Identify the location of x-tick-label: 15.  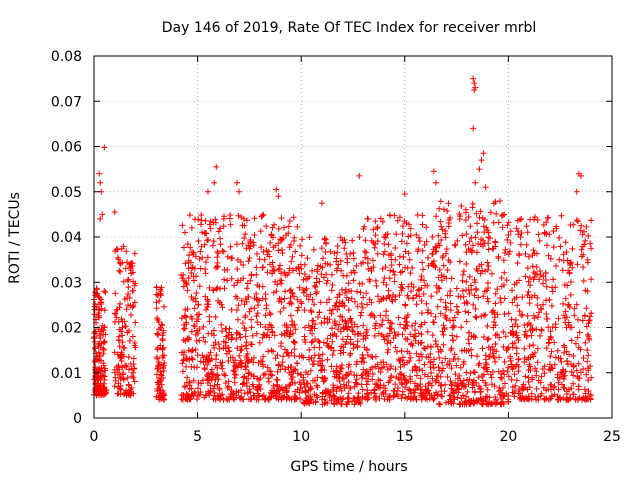
(405, 437).